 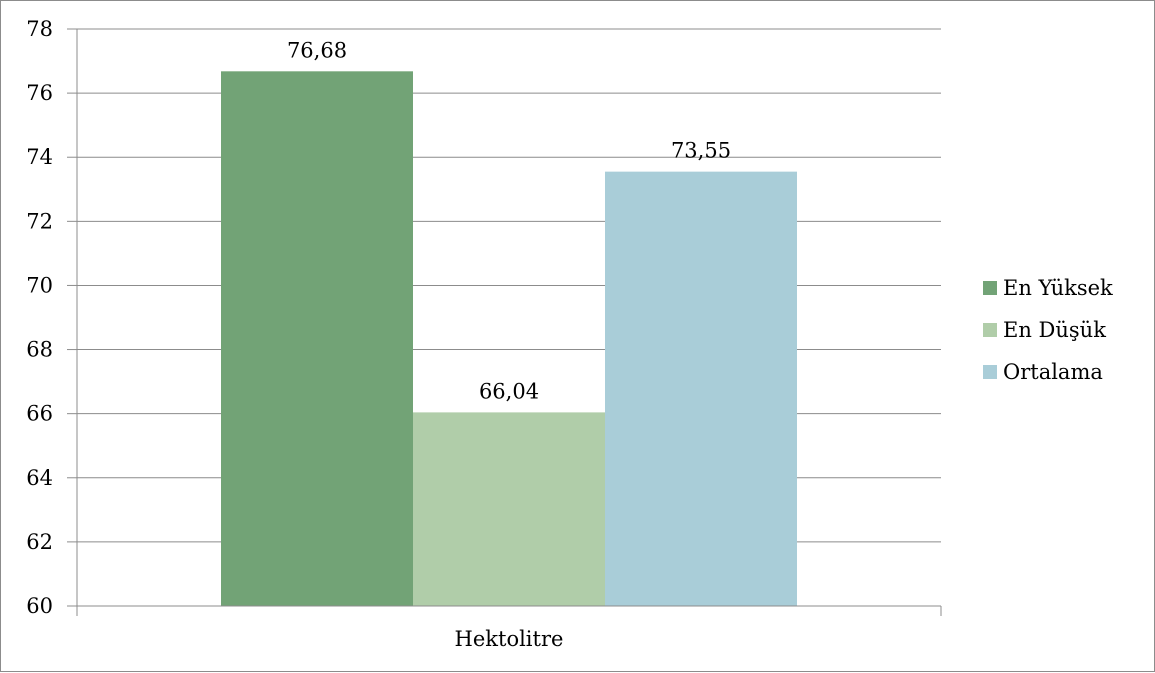 What do you see at coordinates (39, 478) in the screenshot?
I see `y-tick-label: 64` at bounding box center [39, 478].